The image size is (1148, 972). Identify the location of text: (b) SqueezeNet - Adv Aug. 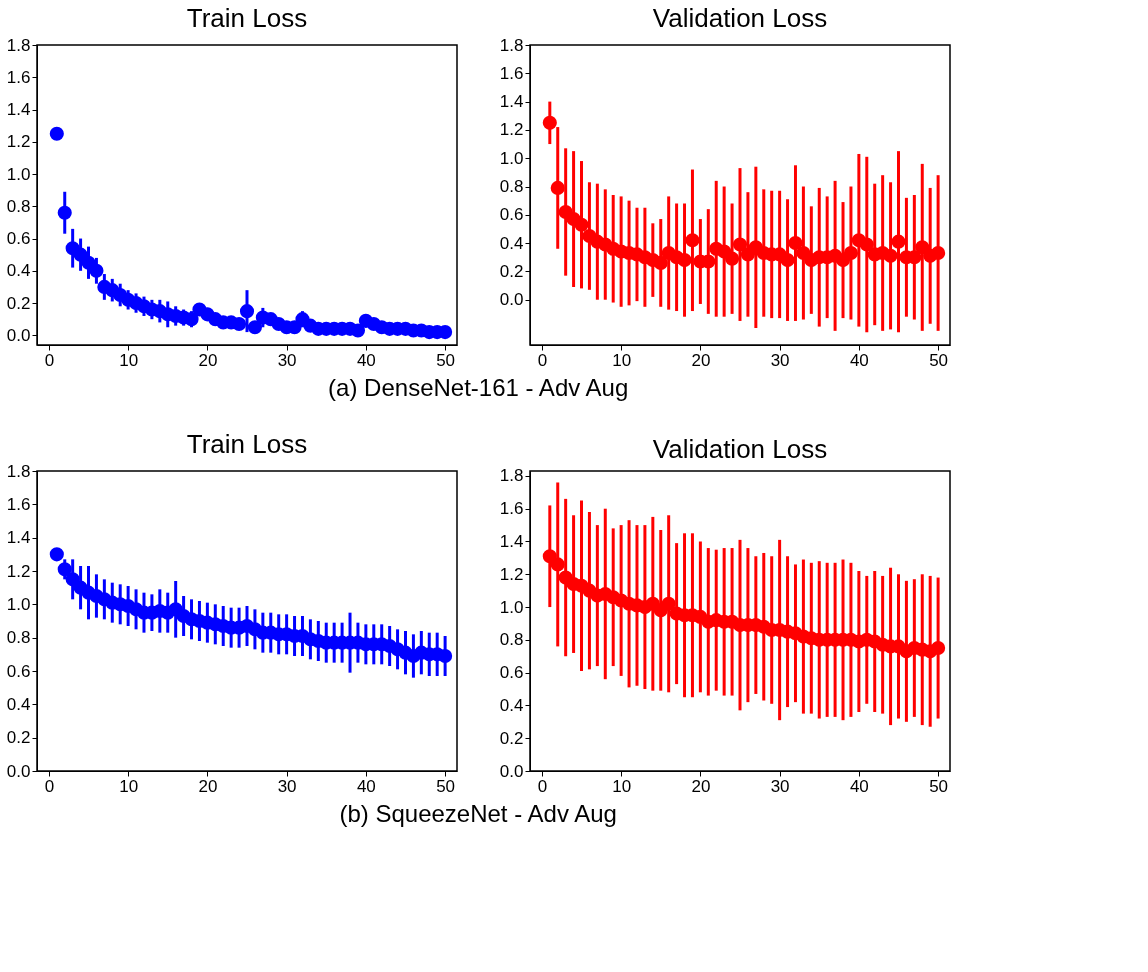
(478, 813).